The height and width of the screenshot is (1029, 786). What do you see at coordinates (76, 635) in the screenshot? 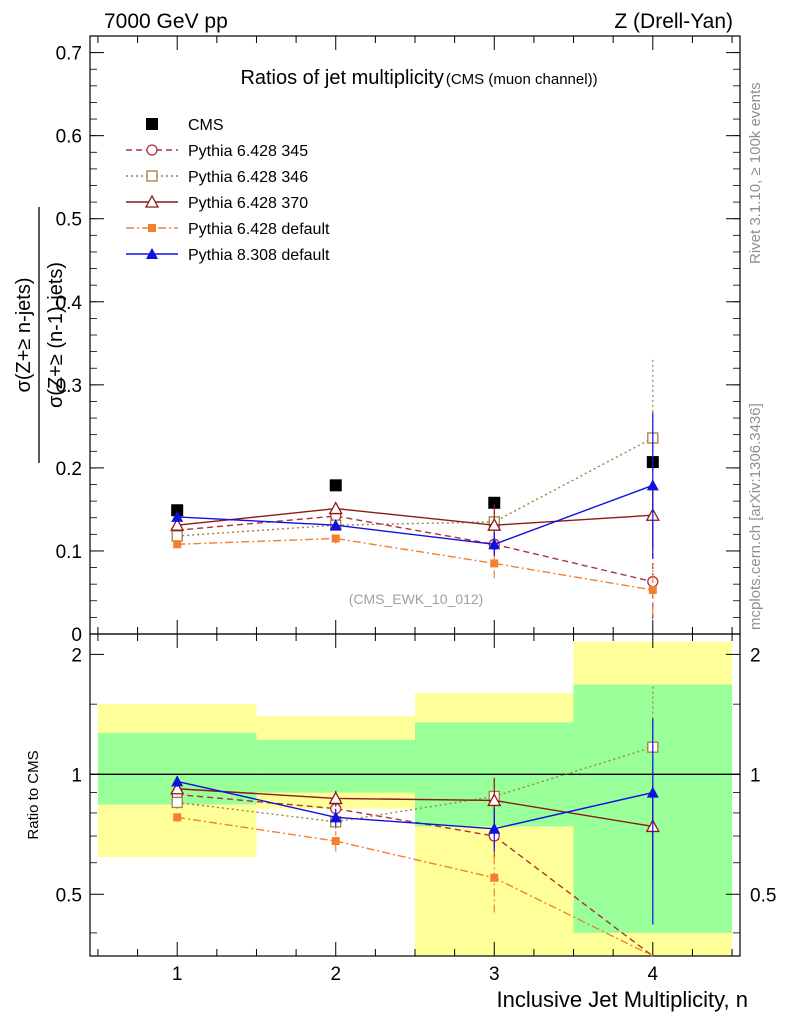
I see `main-ytick-label: 0` at bounding box center [76, 635].